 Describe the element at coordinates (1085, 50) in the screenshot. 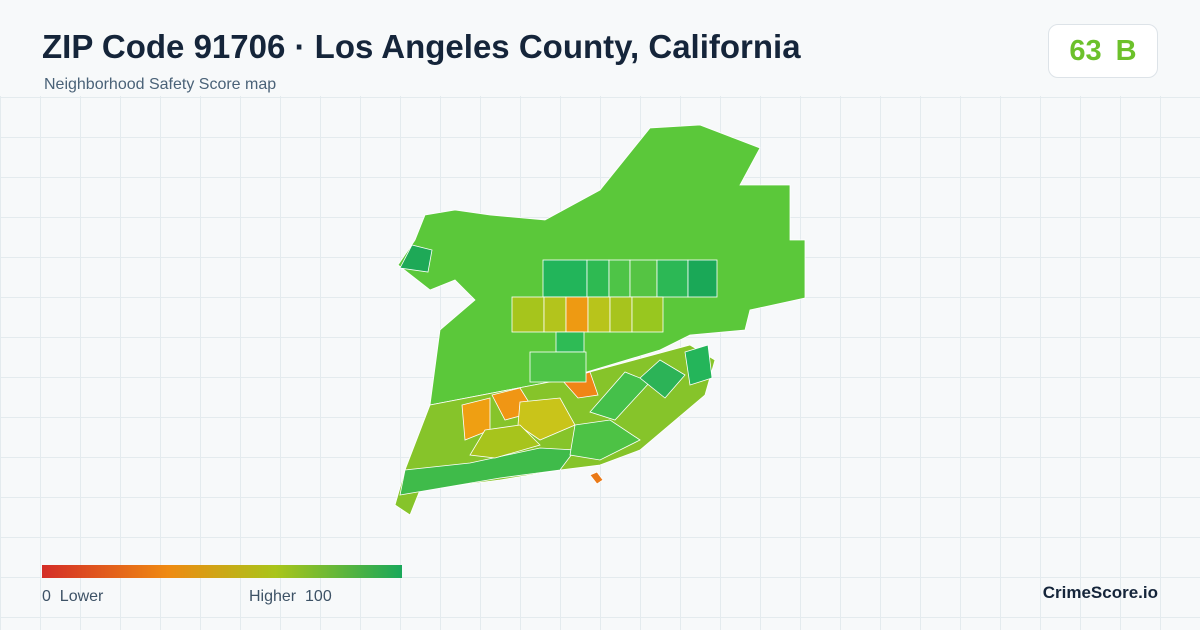

I see `score-value: 63` at that location.